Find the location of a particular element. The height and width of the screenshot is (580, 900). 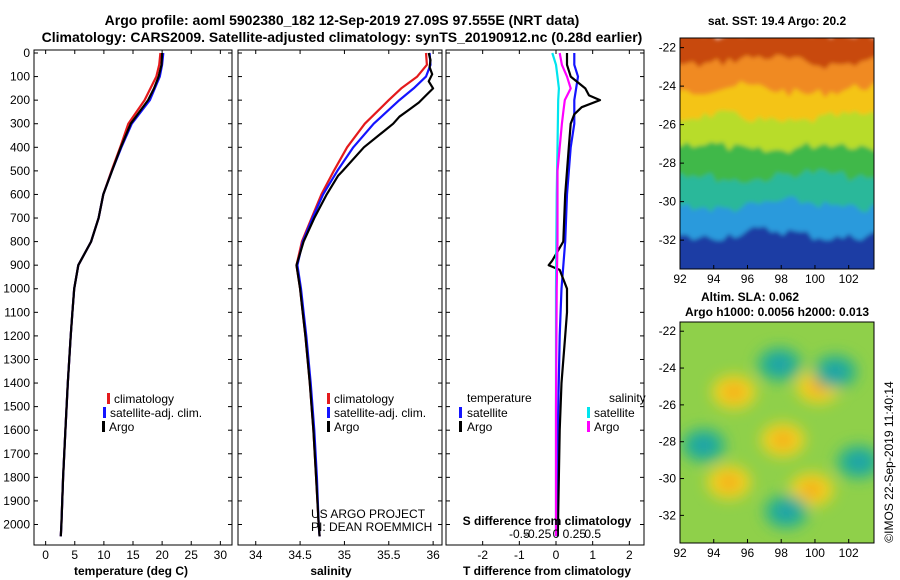

x-tick-label: -2 is located at coordinates (482, 555).